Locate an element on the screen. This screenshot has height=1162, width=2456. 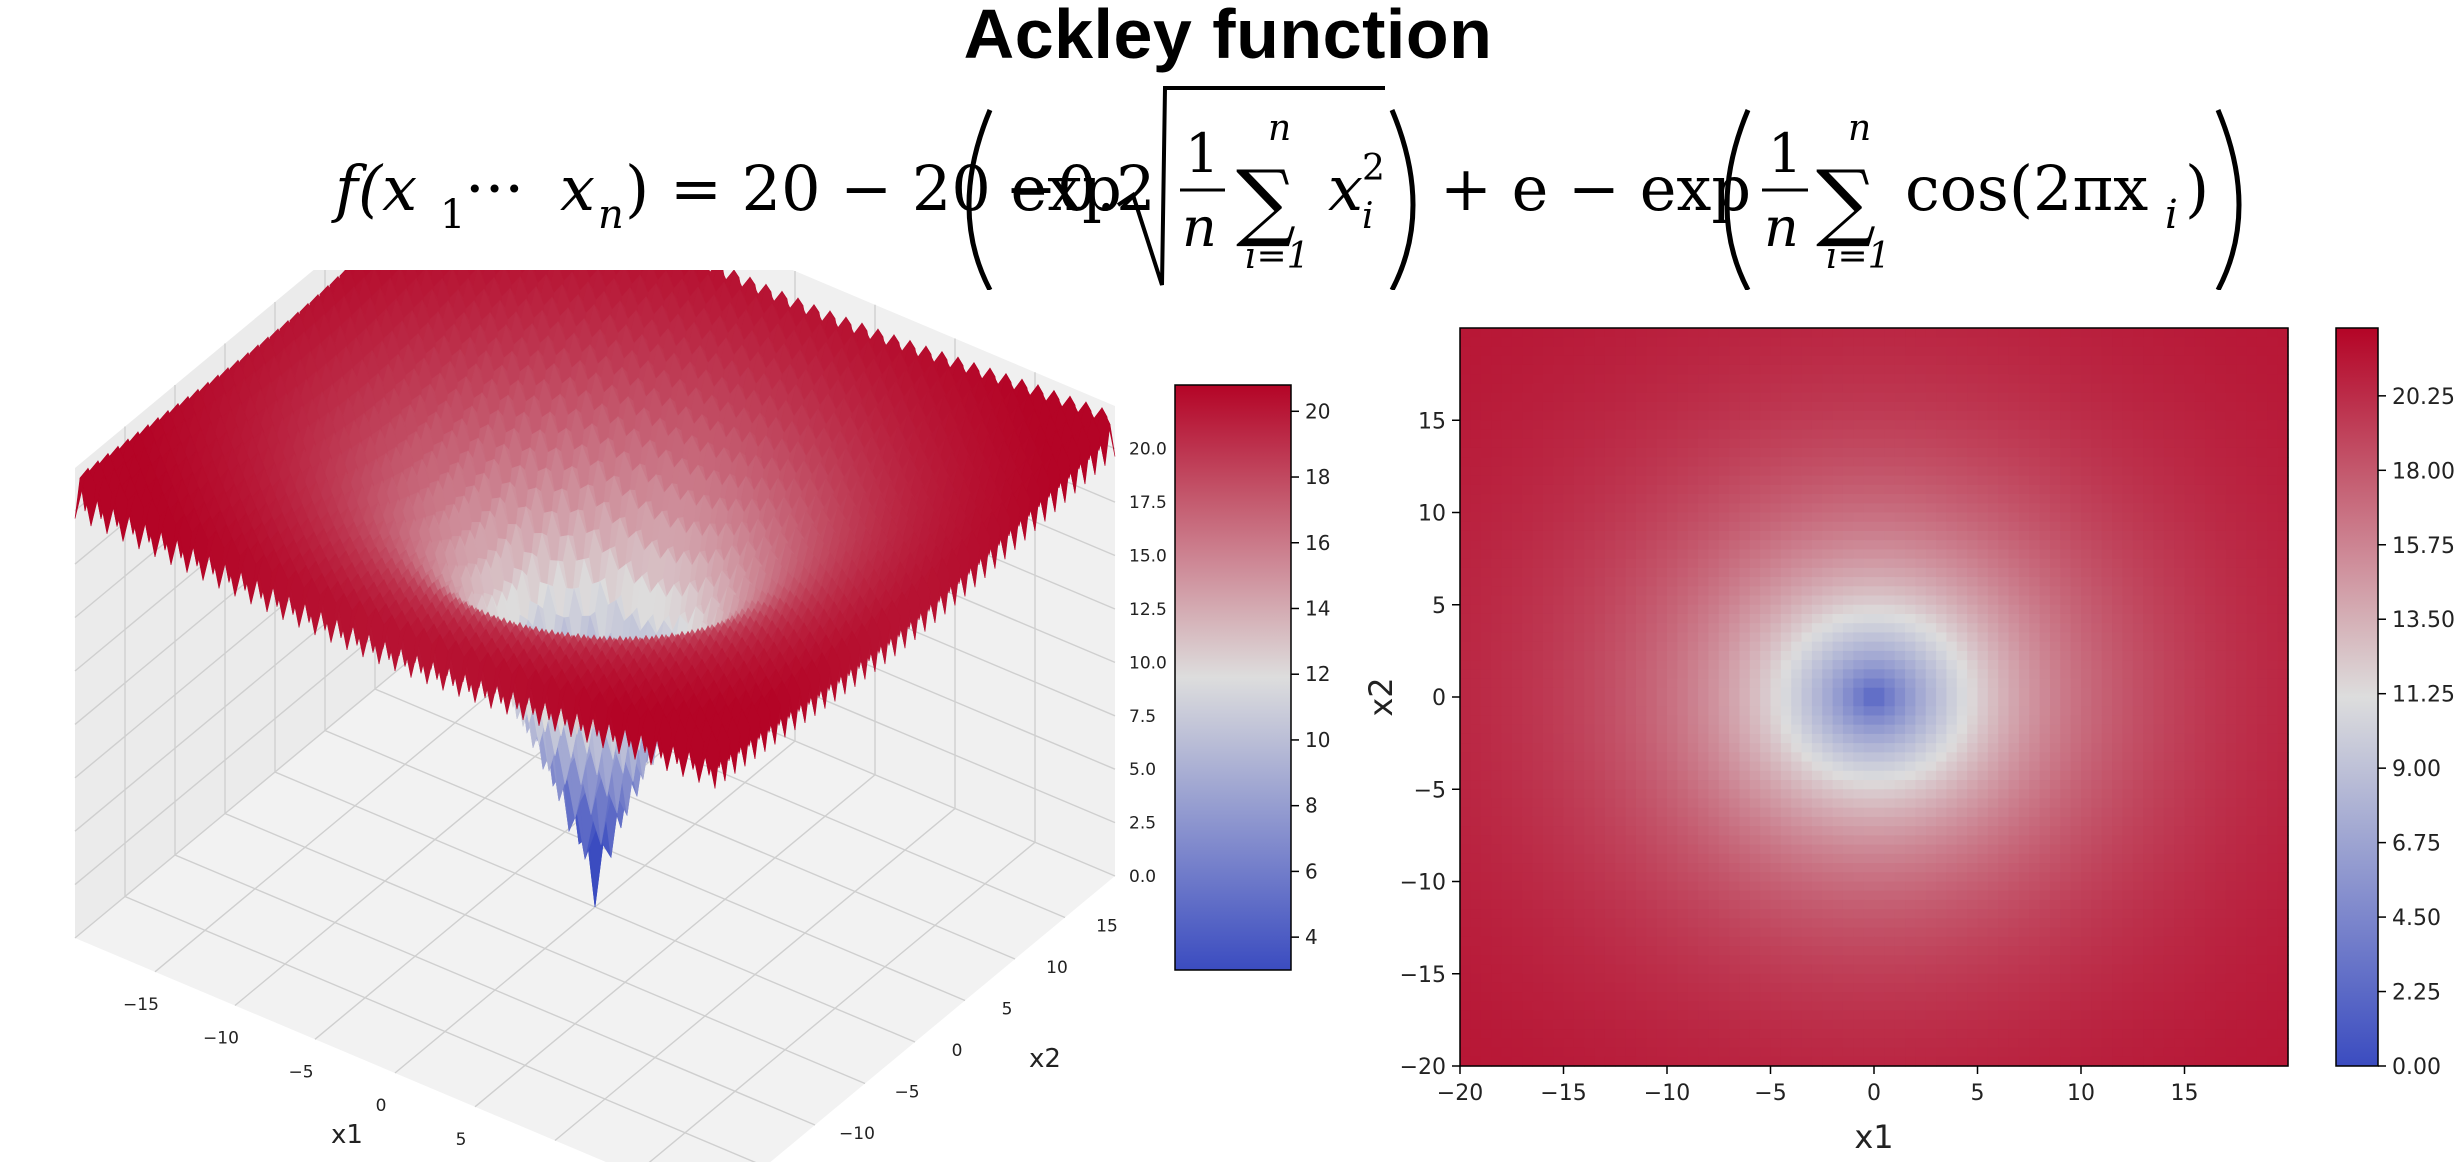
formula-frac-n-2: n is located at coordinates (1781, 227).